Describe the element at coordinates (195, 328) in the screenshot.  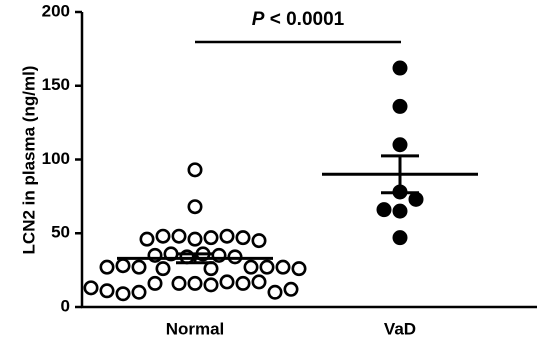
I see `x-tick-label: Normal` at that location.